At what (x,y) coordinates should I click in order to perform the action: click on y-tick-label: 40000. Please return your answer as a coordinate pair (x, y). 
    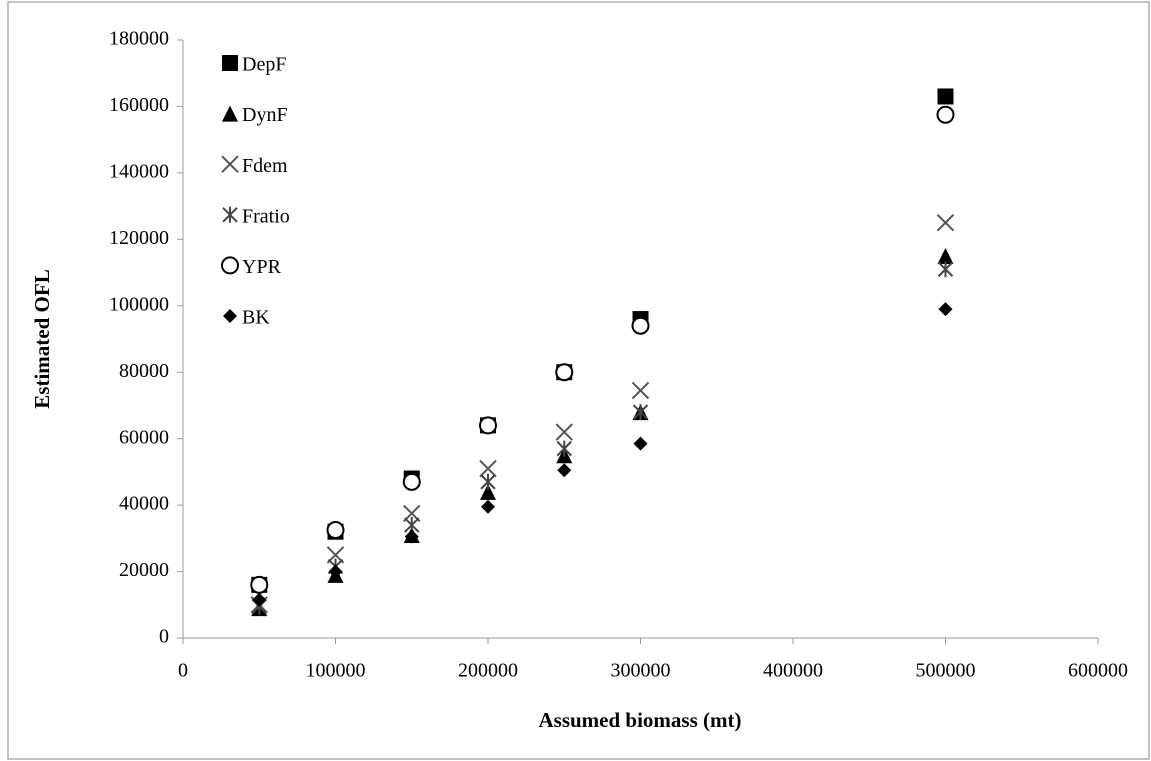
    Looking at the image, I should click on (144, 504).